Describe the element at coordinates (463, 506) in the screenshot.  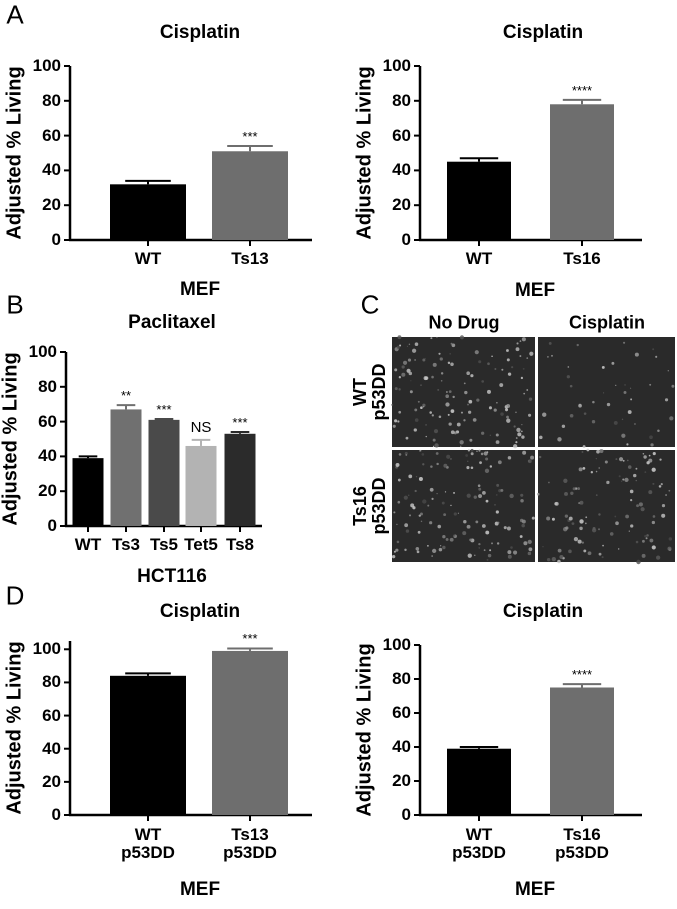
I see `micrograph` at that location.